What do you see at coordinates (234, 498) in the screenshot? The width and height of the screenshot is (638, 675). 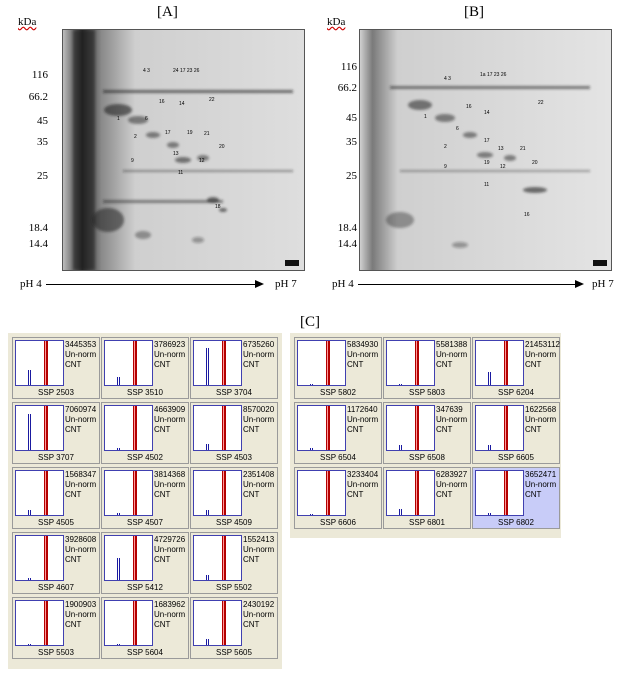 I see `spot-card: 2351408 Un-norm CNT SSP 4509` at bounding box center [234, 498].